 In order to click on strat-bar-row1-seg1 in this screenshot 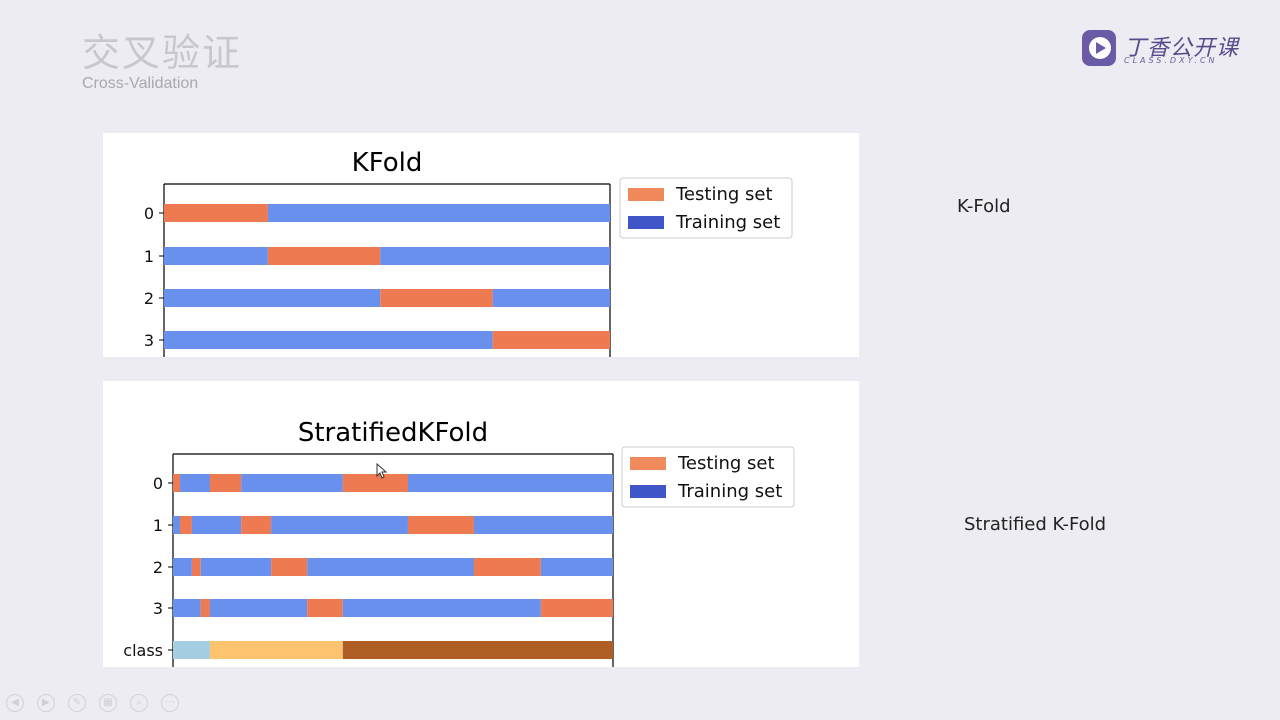, I will do `click(186, 525)`.